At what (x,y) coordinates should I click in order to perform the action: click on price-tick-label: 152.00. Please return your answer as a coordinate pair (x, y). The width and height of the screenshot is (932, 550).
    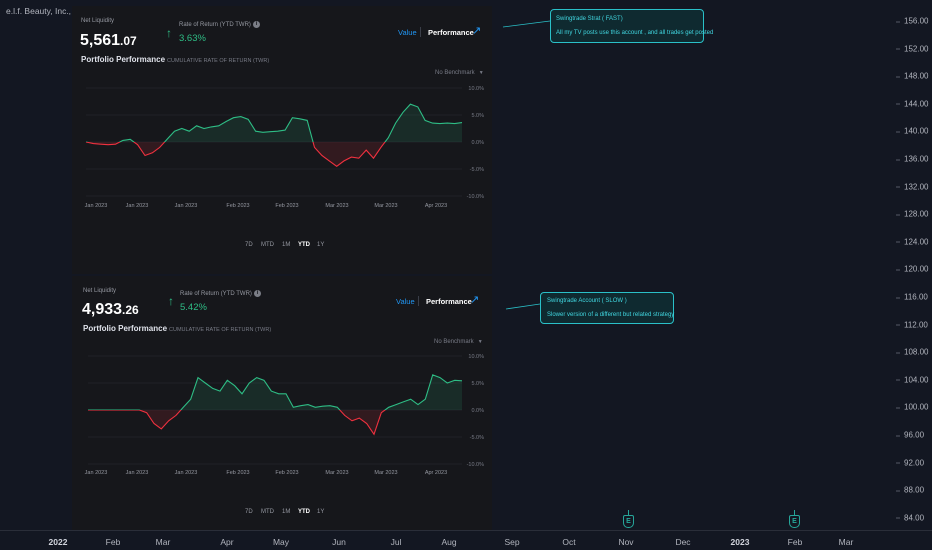
    Looking at the image, I should click on (912, 49).